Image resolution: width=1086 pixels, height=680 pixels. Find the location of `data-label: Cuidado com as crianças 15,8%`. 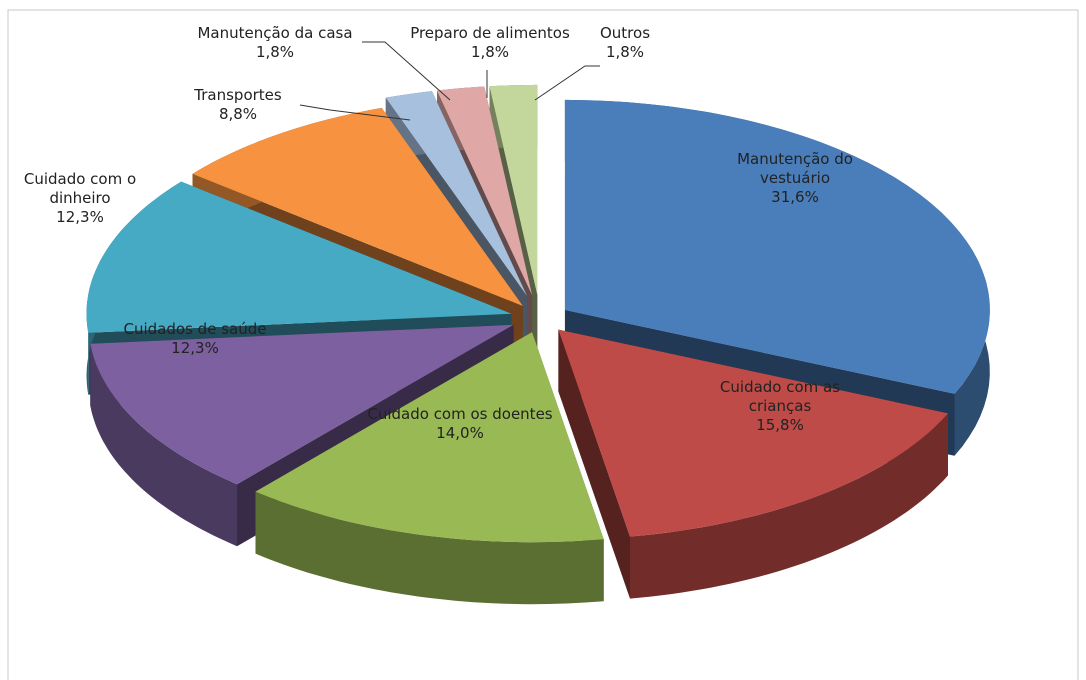

data-label: Cuidado com as crianças 15,8% is located at coordinates (780, 406).